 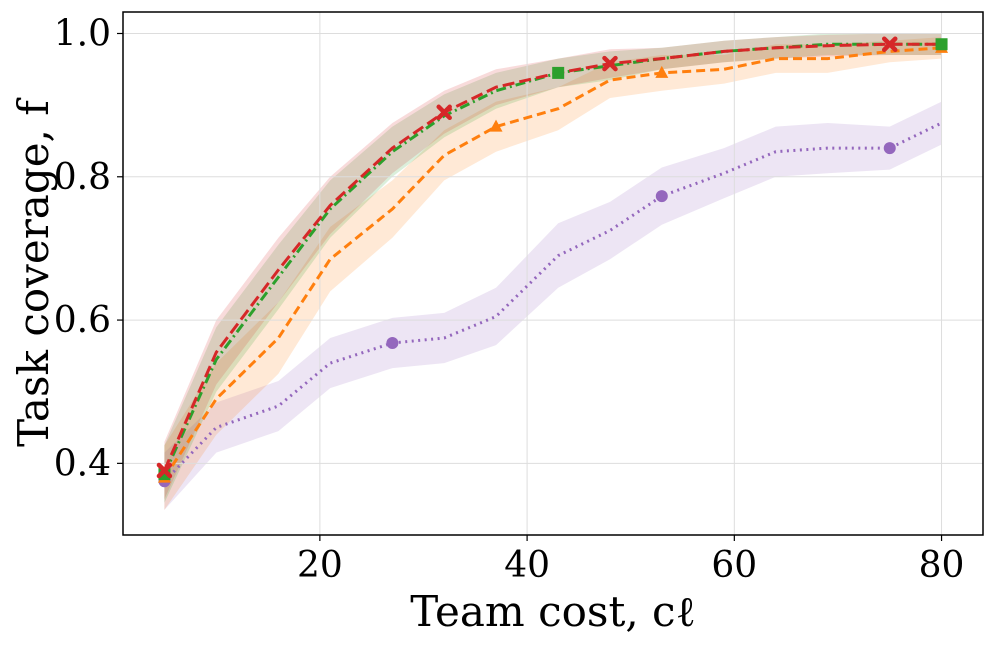 I want to click on y-axis-label: Task coverage, f, so click(x=33, y=272).